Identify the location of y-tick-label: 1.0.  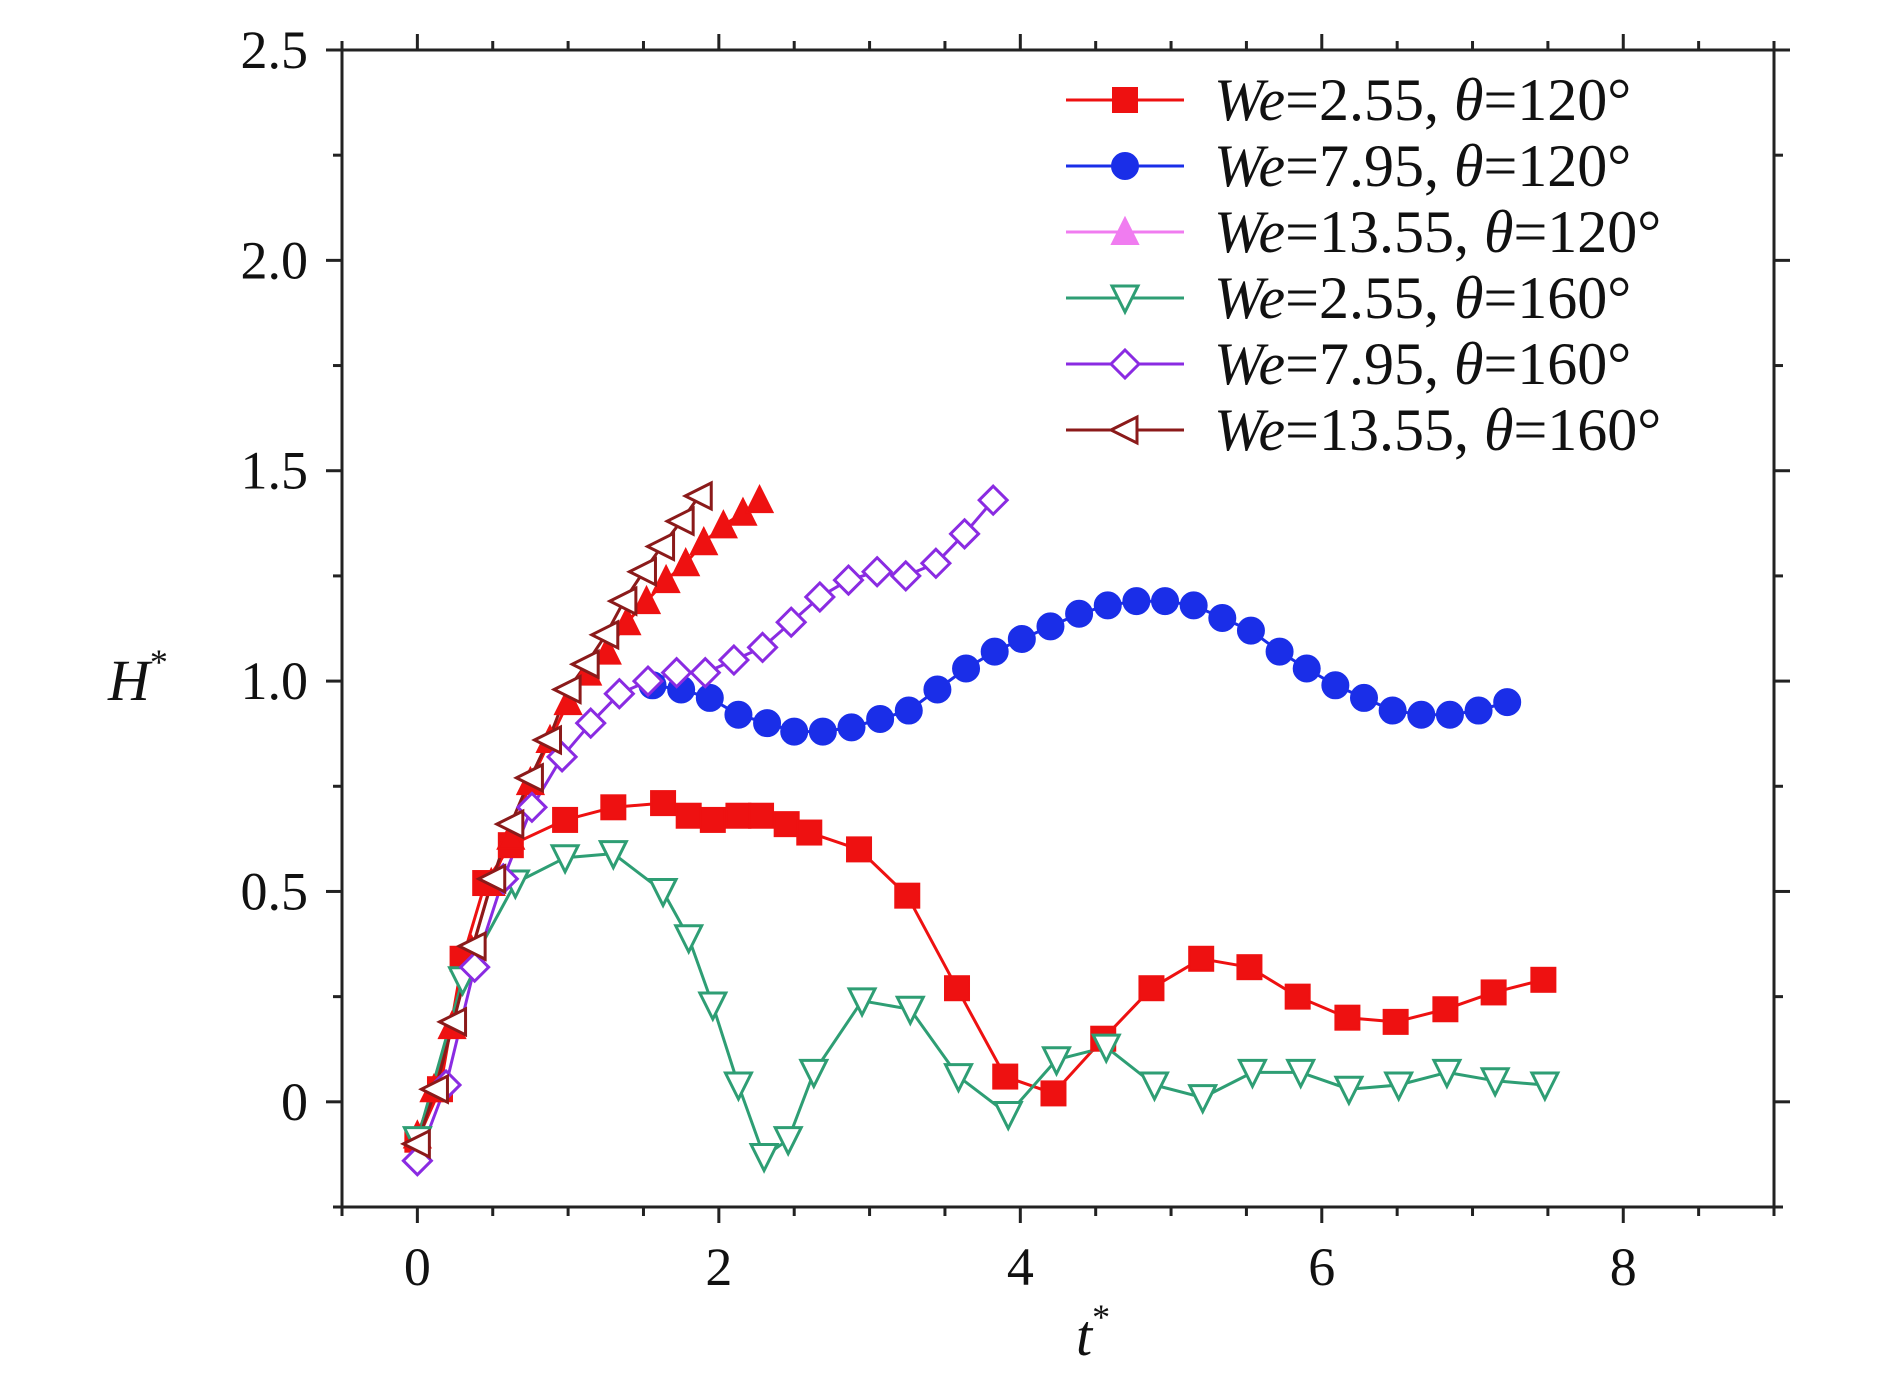
(275, 681).